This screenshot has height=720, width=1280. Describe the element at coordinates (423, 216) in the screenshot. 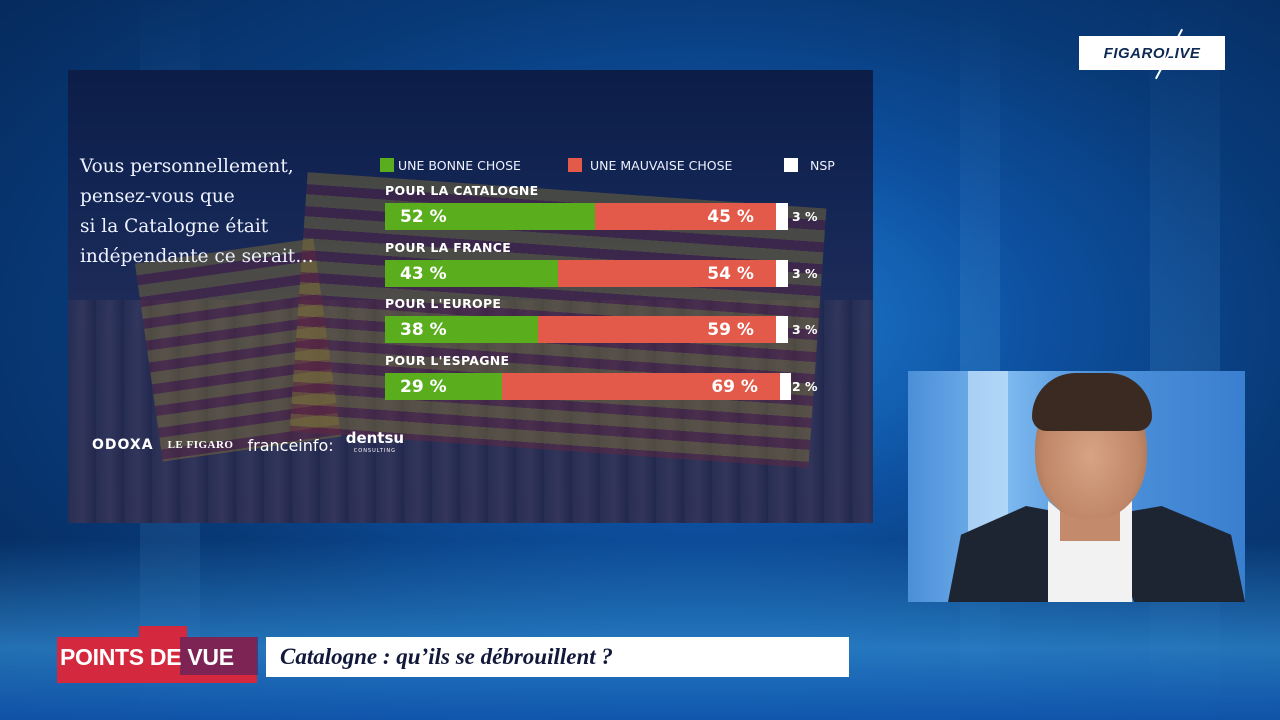

I see `data-label: 52 %` at that location.